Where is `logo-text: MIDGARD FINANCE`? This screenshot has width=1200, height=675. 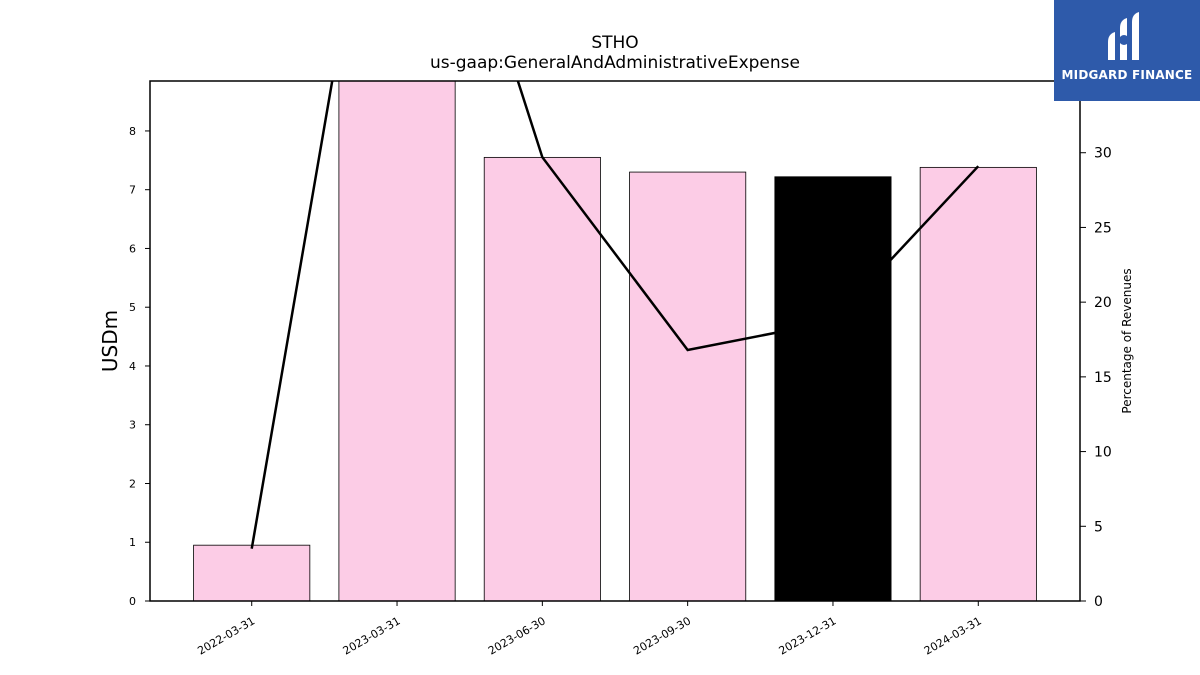 logo-text: MIDGARD FINANCE is located at coordinates (1127, 75).